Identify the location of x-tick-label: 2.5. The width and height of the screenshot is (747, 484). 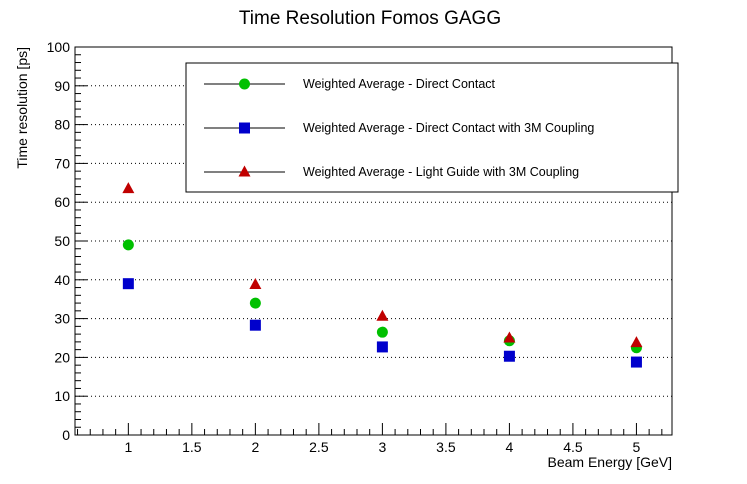
(319, 447).